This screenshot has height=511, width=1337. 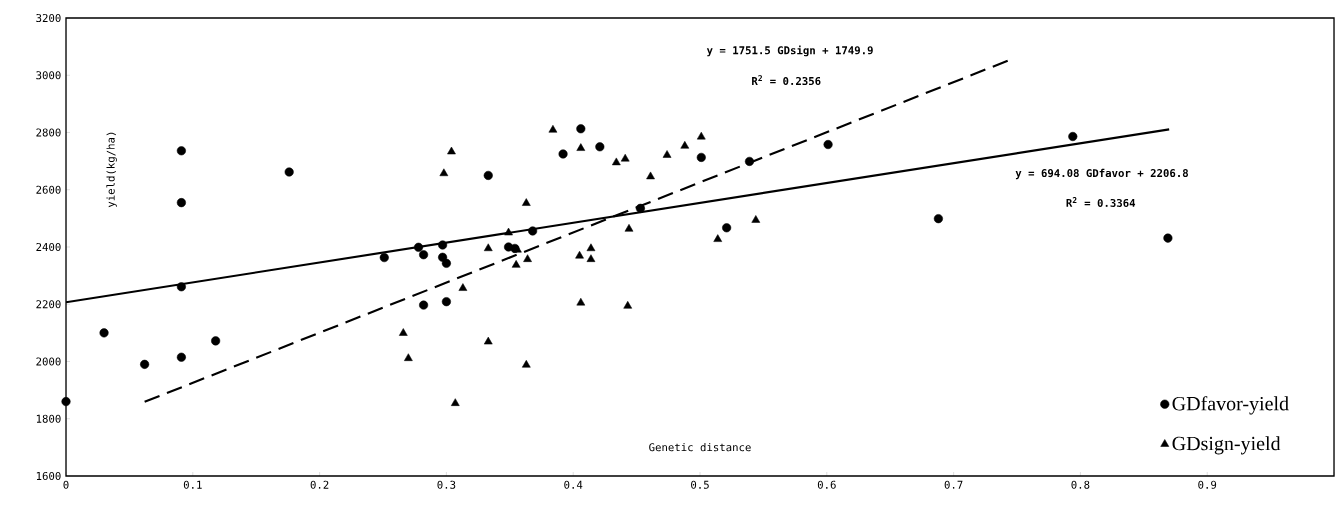 I want to click on x-tick-label: 0.3, so click(x=446, y=484).